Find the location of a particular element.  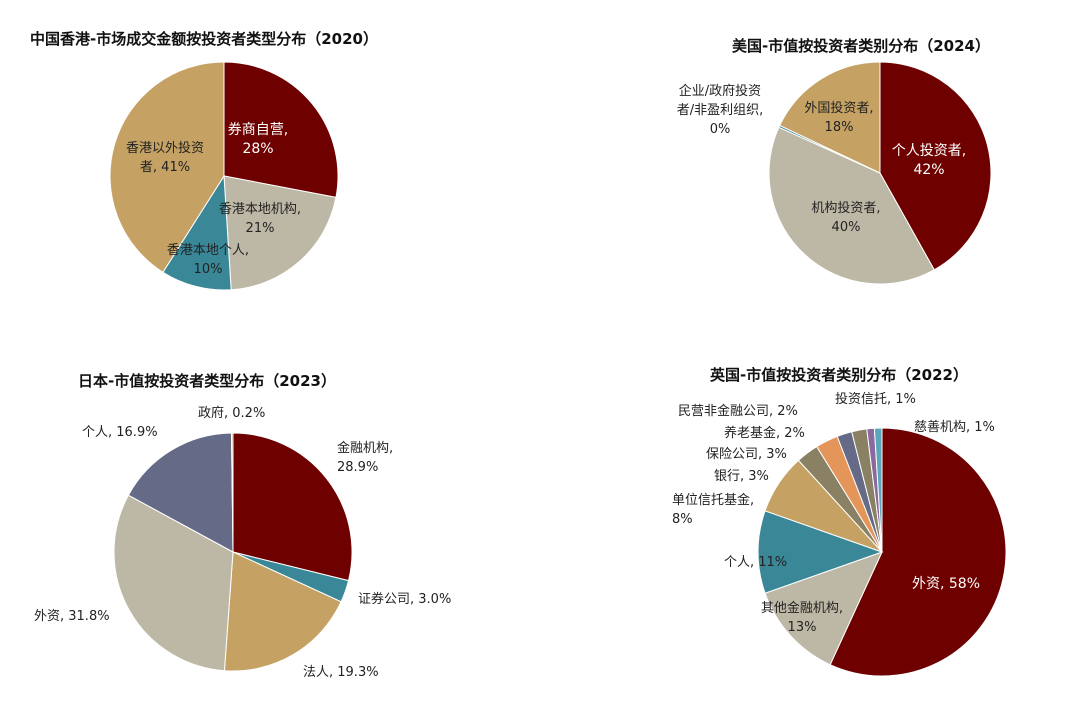

slice-label: 香港以外投资者, 41% is located at coordinates (165, 157).